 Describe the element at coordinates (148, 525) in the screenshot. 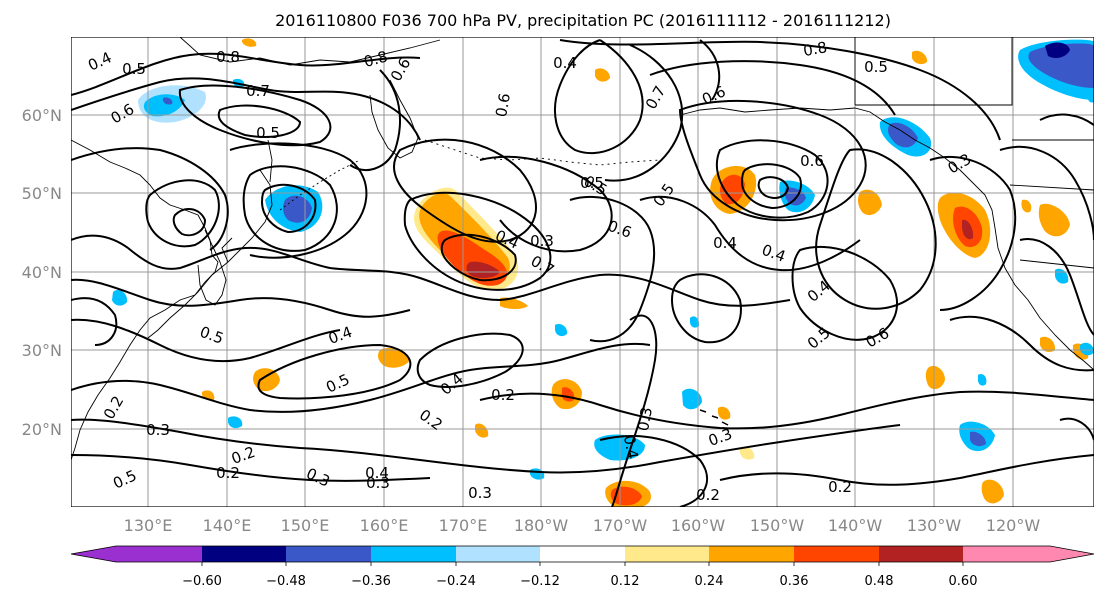

I see `lon-label: 130°E` at that location.